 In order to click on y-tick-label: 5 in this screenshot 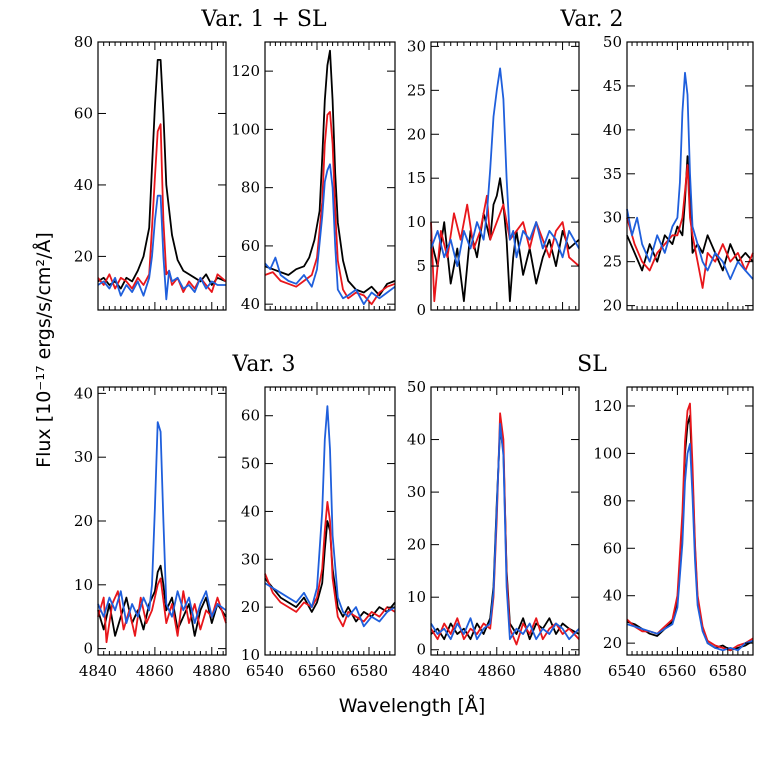, I will do `click(421, 266)`.